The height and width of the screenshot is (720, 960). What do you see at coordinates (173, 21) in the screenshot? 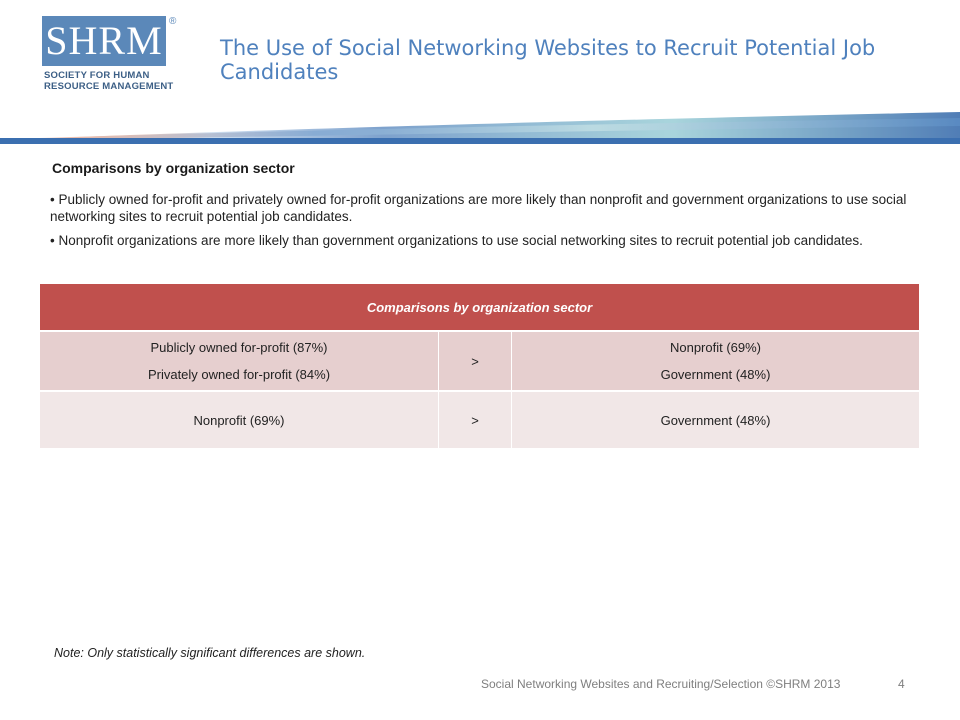
I see `registered-mark: ®` at bounding box center [173, 21].